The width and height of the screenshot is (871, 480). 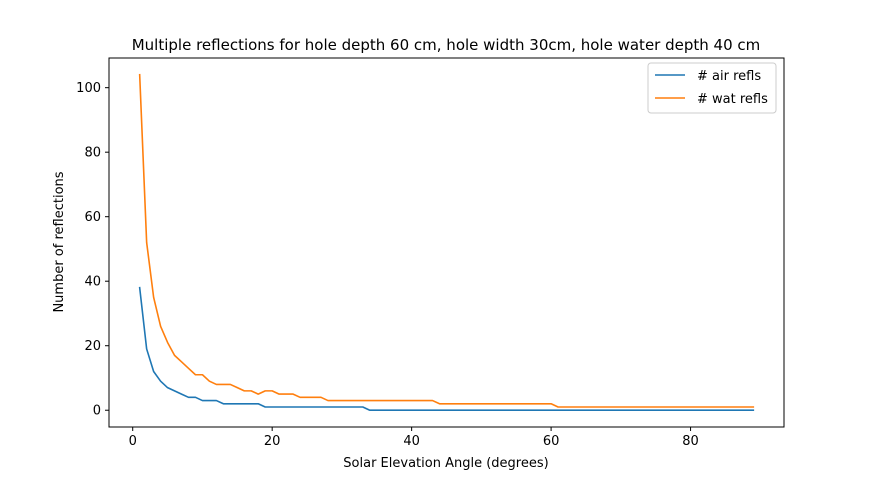 I want to click on y-axis-label: Number of reflections, so click(x=59, y=241).